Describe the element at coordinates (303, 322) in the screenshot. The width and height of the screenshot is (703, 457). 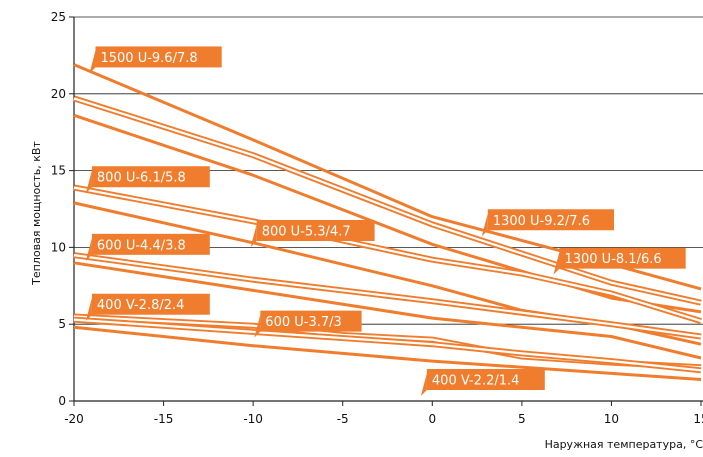
I see `series-tag-label-7: 600 U-3.7/3` at that location.